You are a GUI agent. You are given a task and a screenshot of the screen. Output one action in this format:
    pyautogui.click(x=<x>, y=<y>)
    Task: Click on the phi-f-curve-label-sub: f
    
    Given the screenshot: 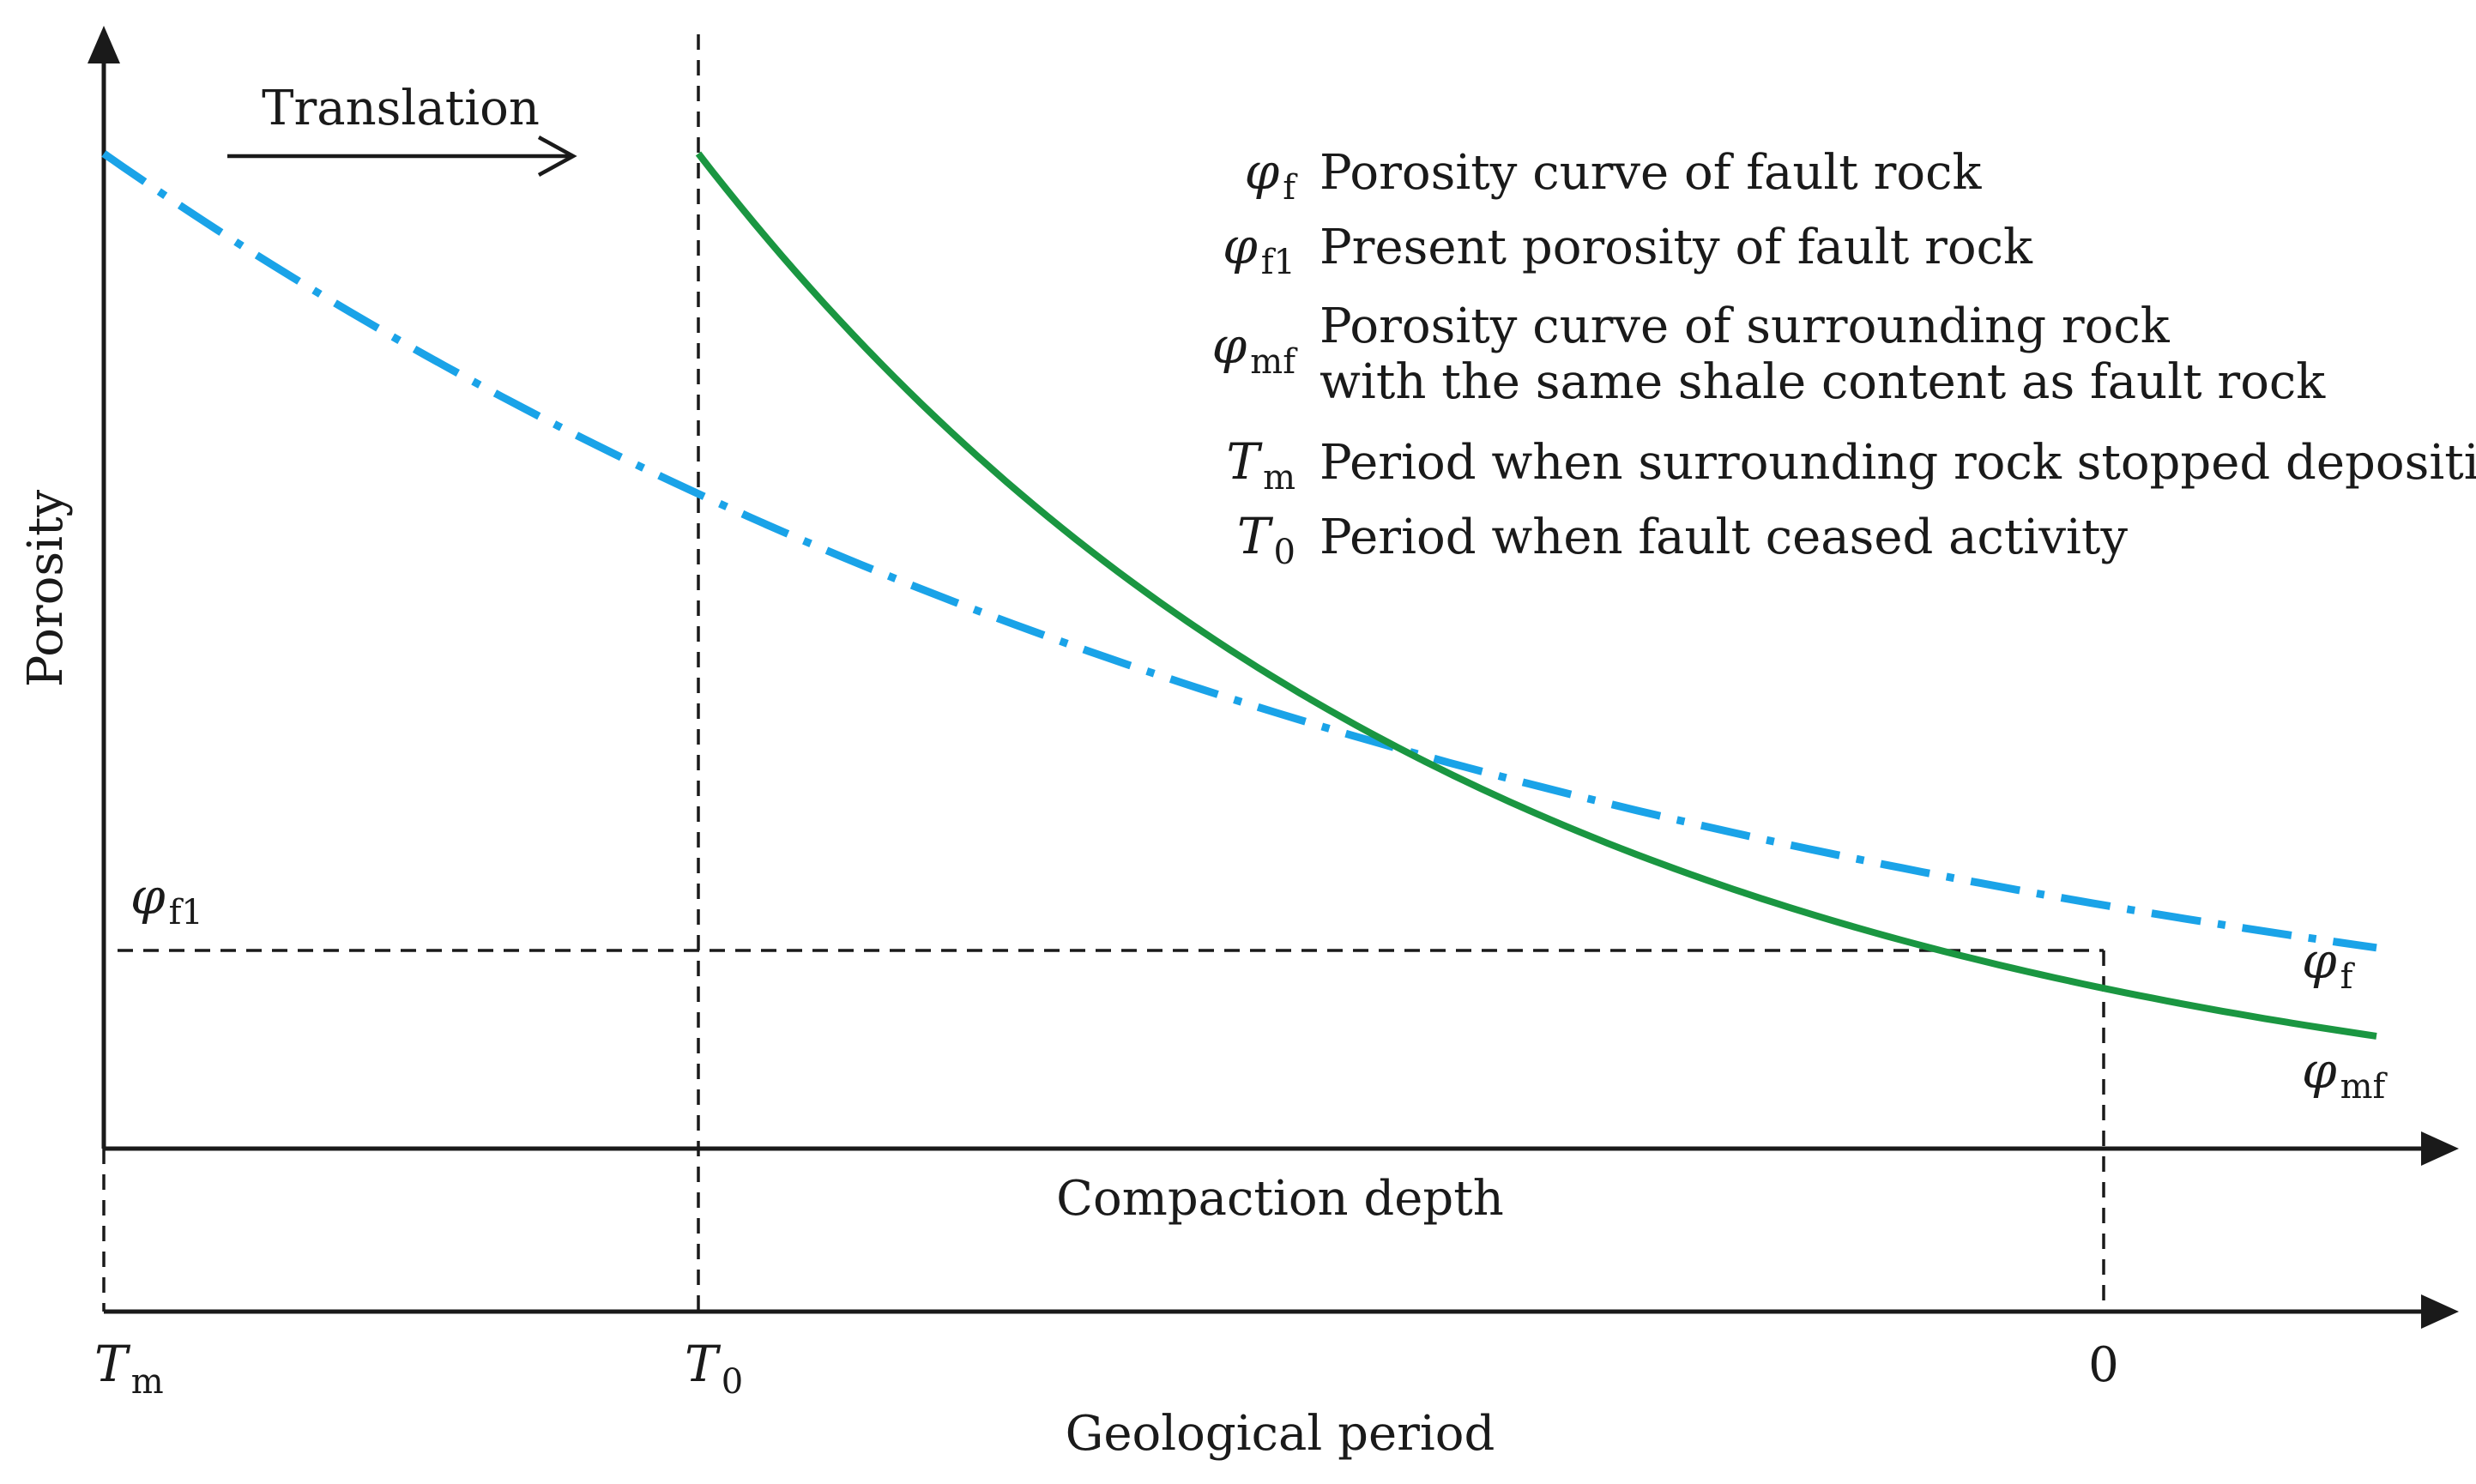 What is the action you would take?
    pyautogui.click(x=2348, y=977)
    